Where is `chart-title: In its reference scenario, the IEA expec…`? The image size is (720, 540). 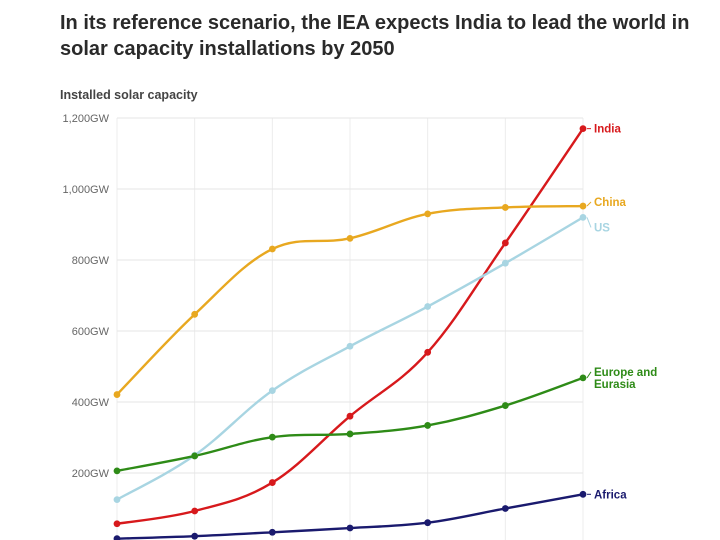
chart-title: In its reference scenario, the IEA expec… is located at coordinates (375, 36).